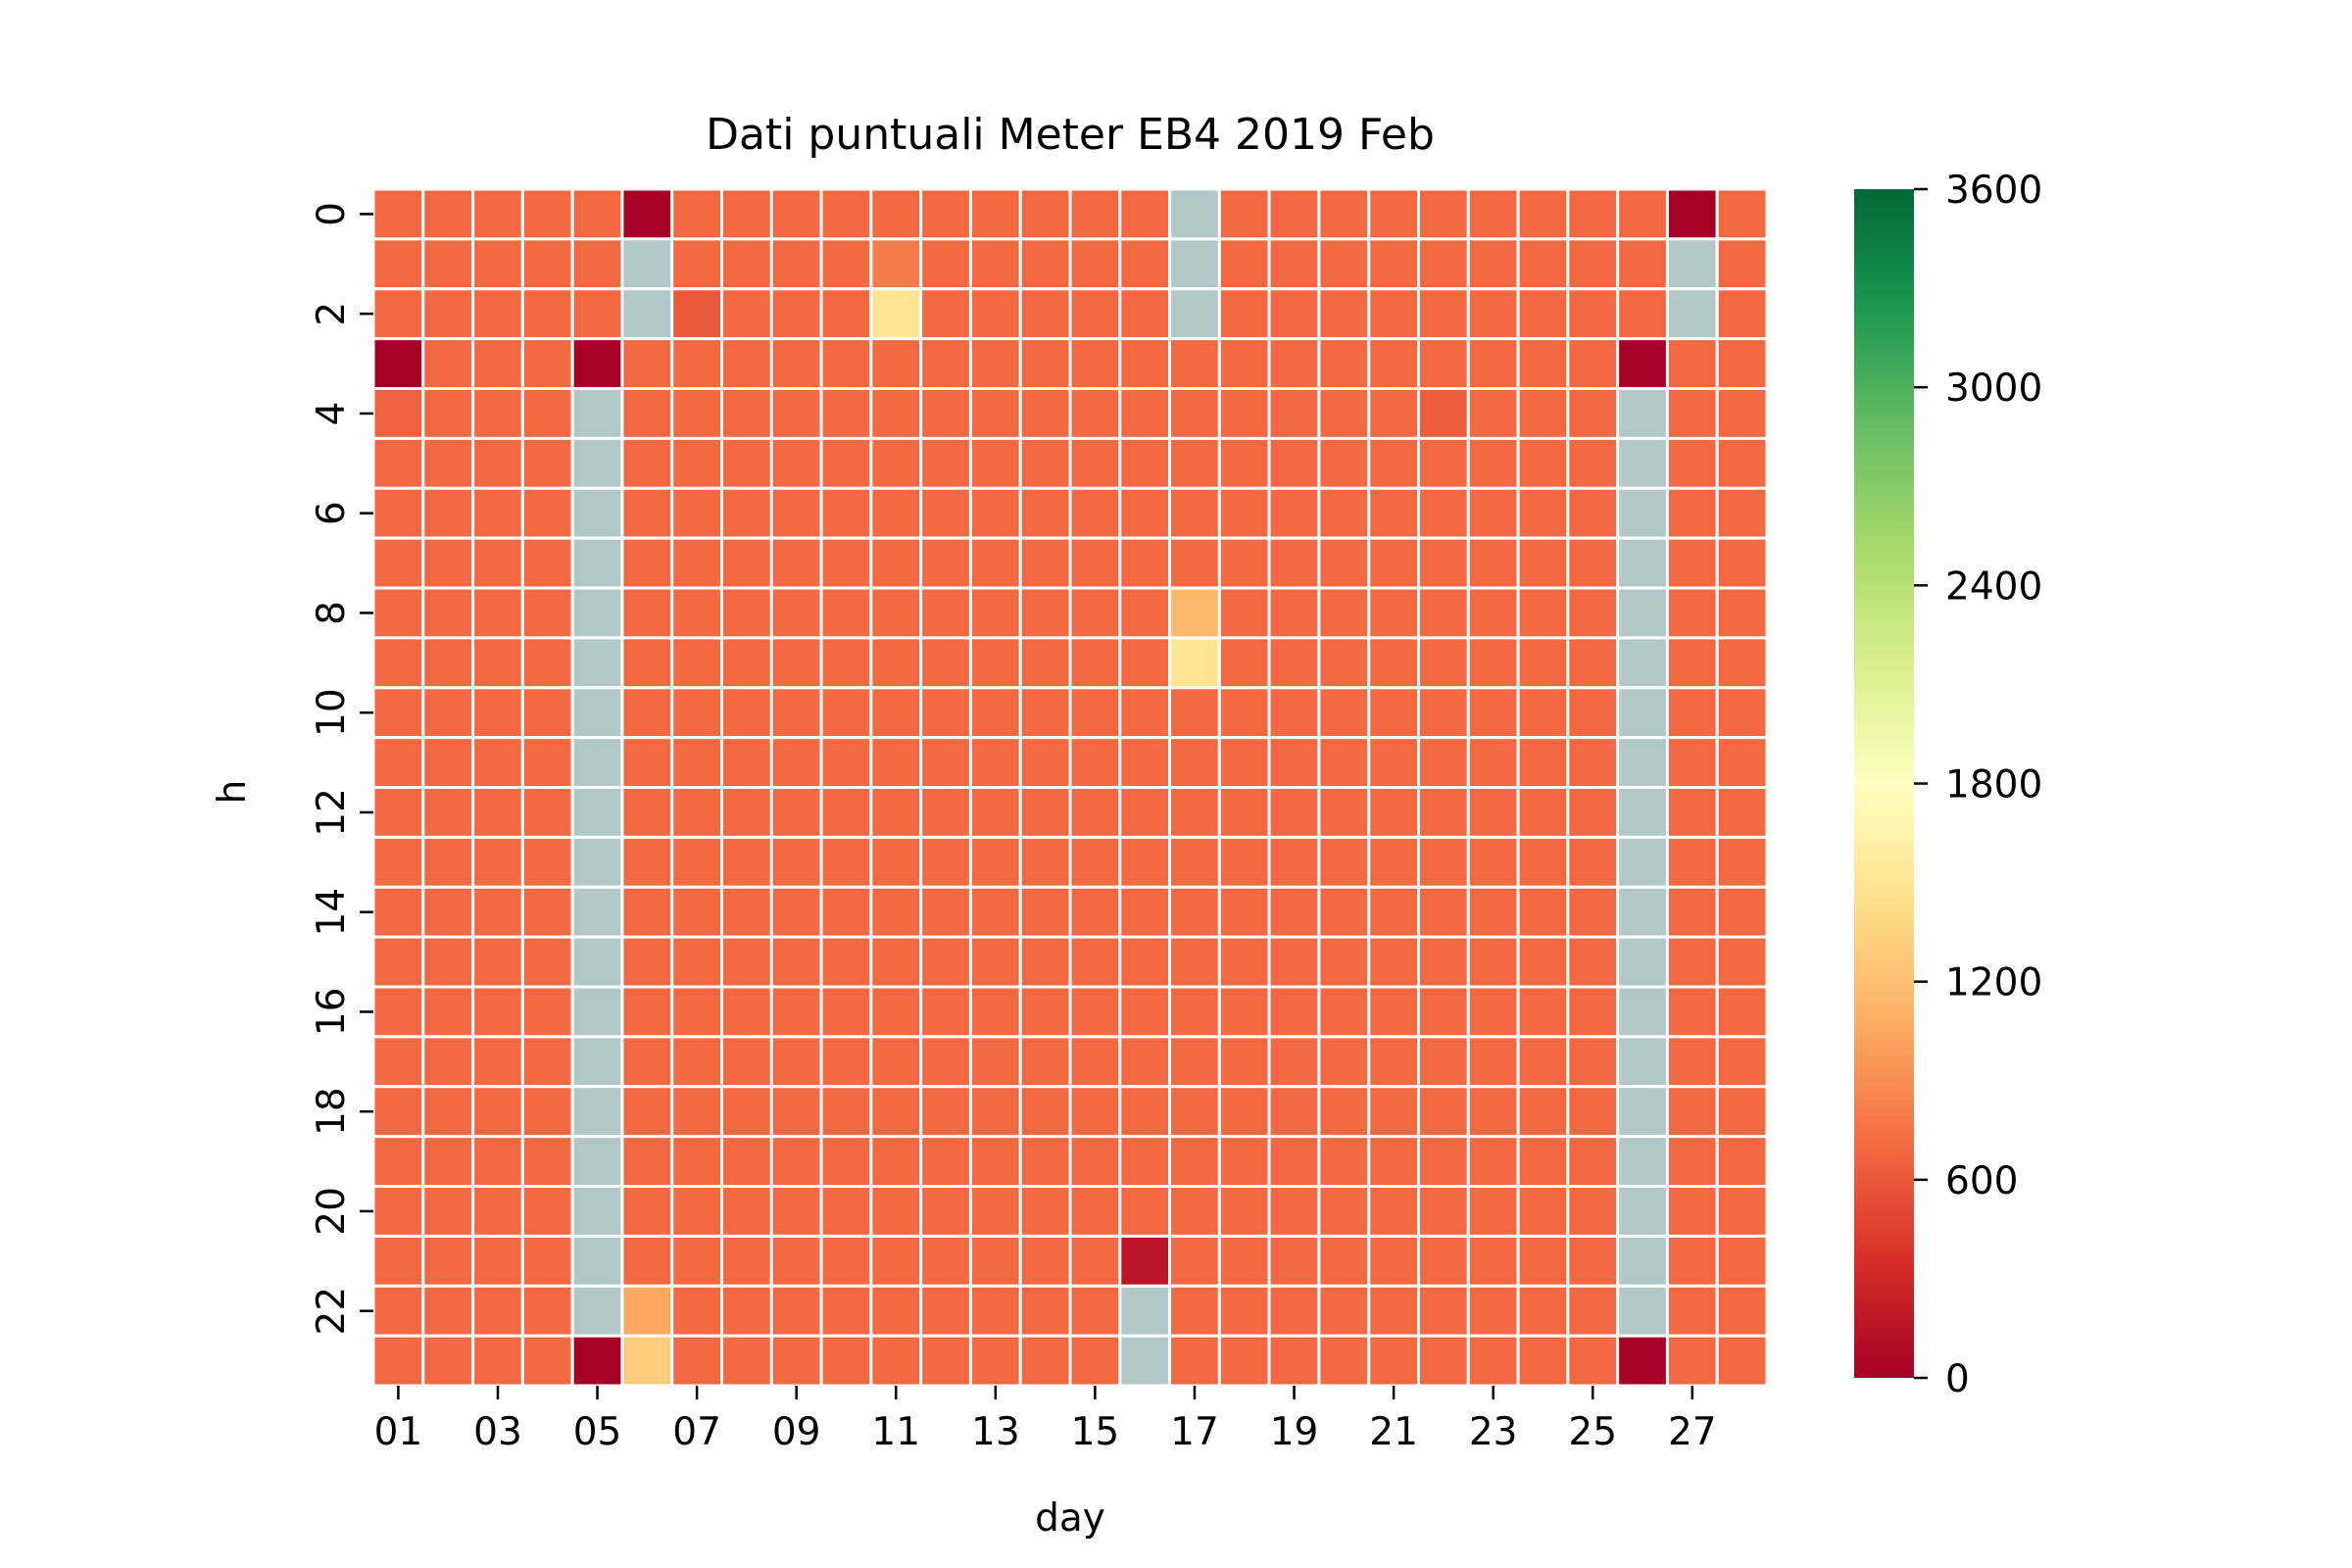 The height and width of the screenshot is (1568, 2352). I want to click on colorbar-tick-label: 3000, so click(1993, 389).